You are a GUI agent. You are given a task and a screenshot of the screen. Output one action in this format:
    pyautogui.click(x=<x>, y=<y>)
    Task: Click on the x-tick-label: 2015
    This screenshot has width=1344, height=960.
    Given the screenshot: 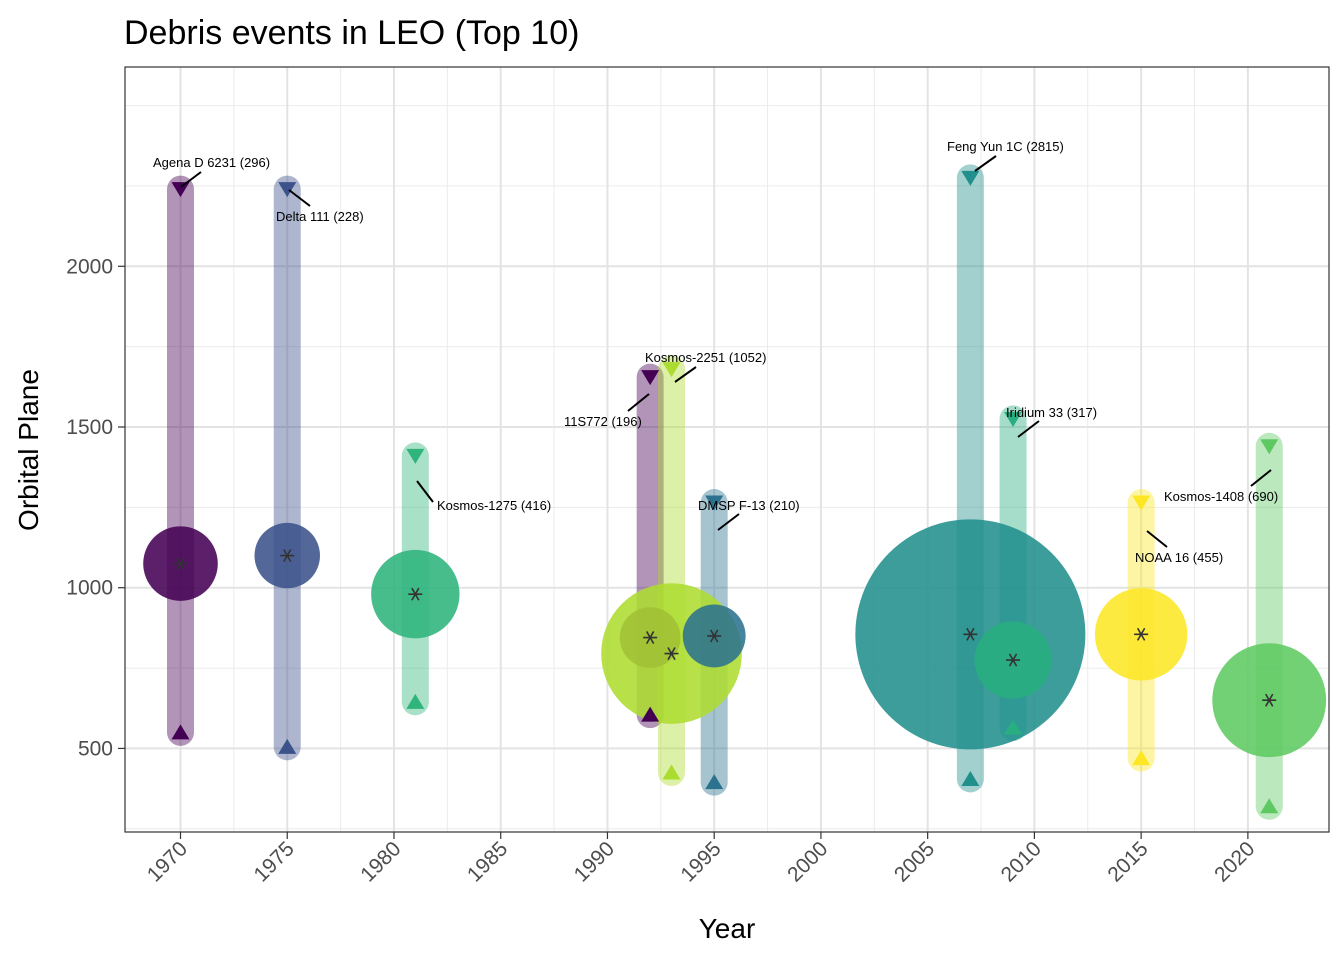 What is the action you would take?
    pyautogui.click(x=1127, y=861)
    